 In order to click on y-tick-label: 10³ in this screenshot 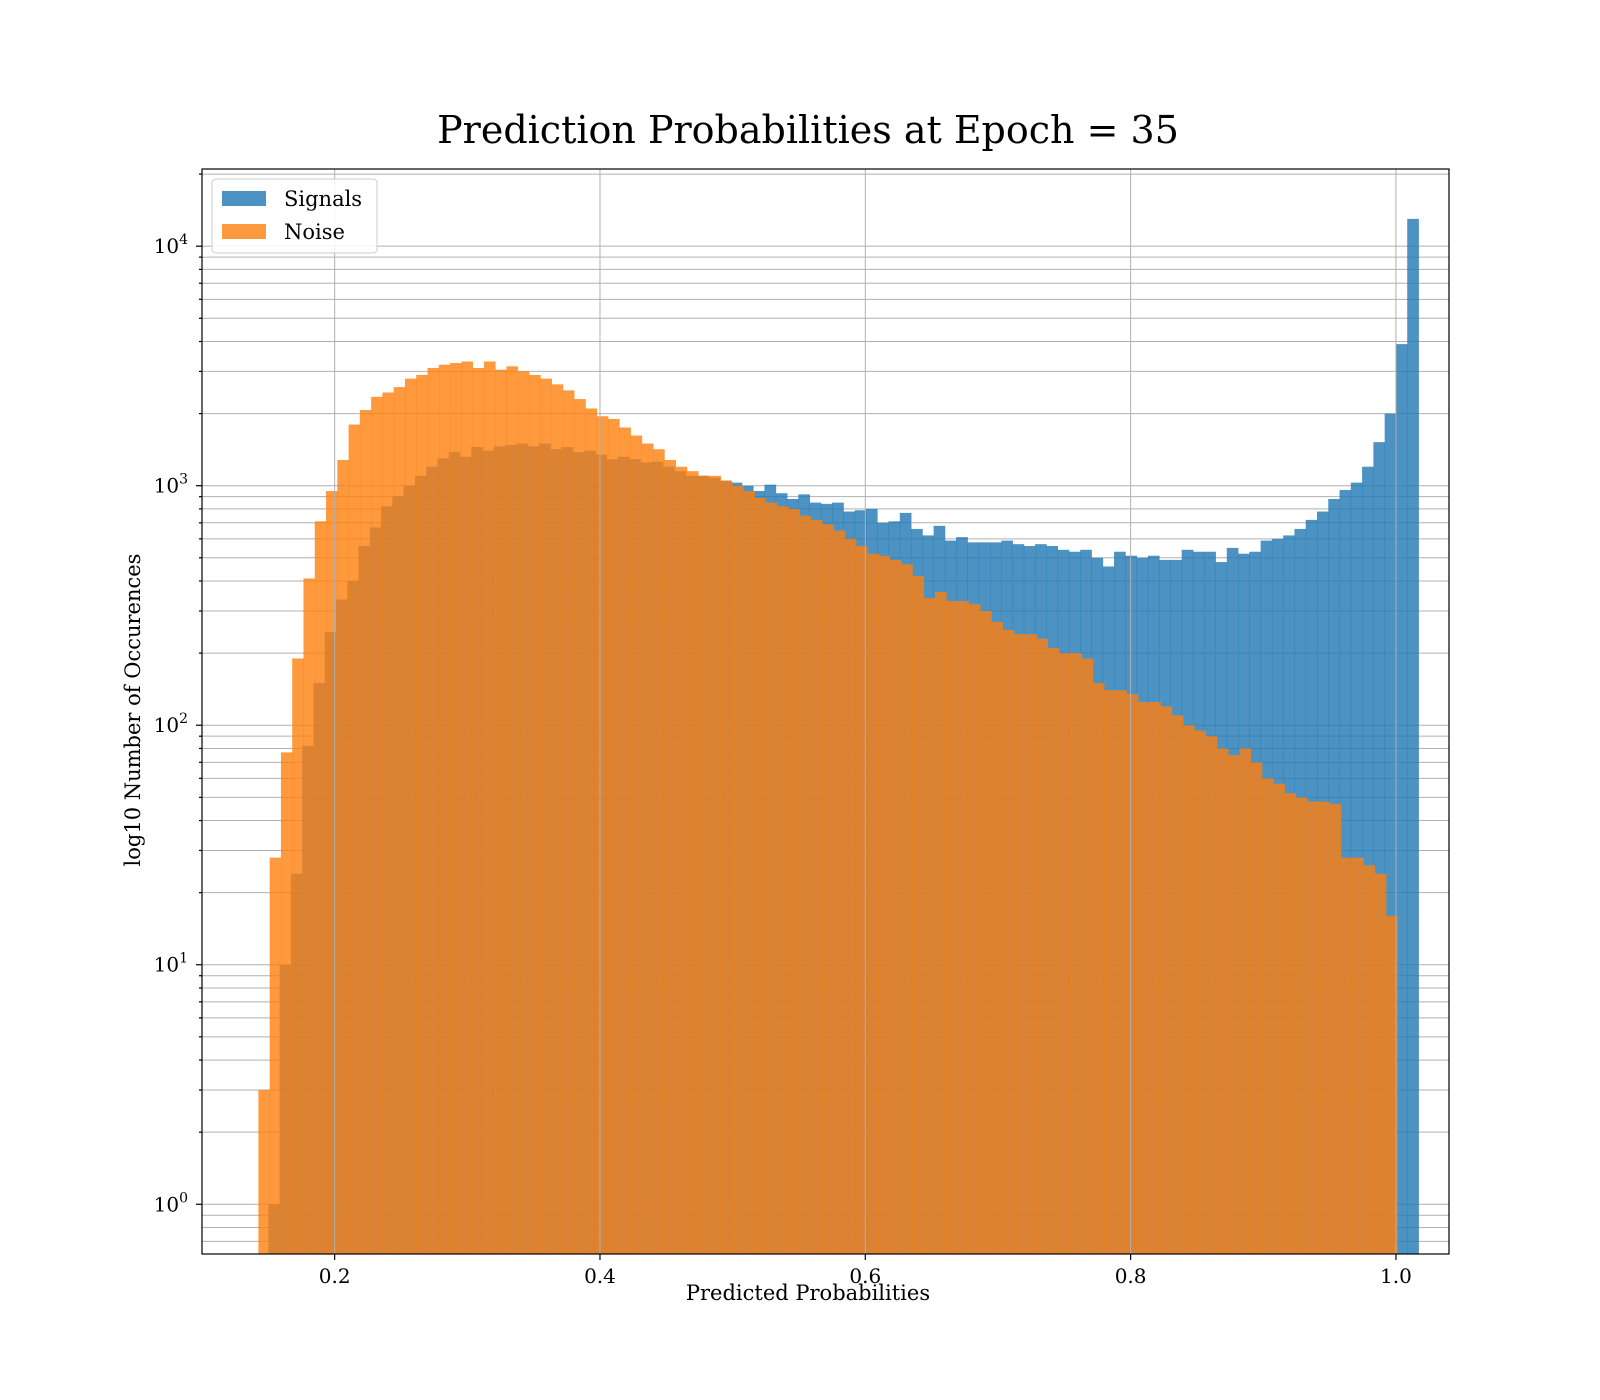, I will do `click(171, 485)`.